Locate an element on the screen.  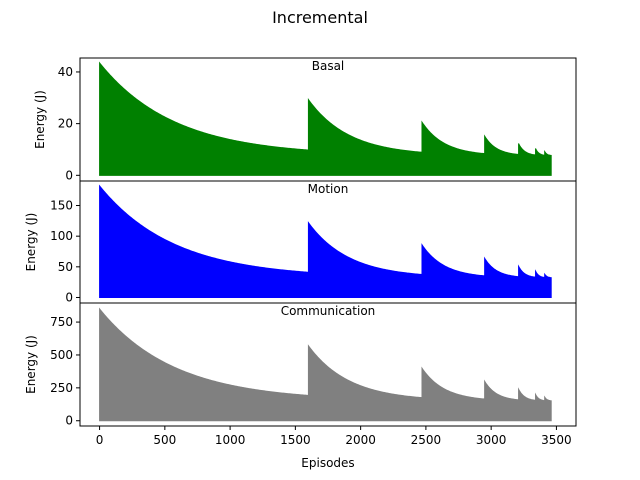
y-tick-label: 100 is located at coordinates (61, 236).